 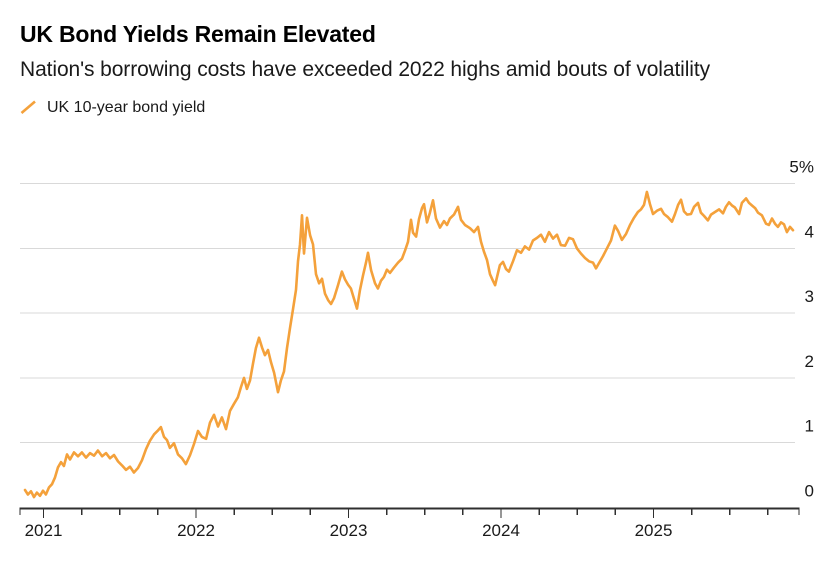 What do you see at coordinates (126, 107) in the screenshot?
I see `legend-label: UK 10-year bond yield` at bounding box center [126, 107].